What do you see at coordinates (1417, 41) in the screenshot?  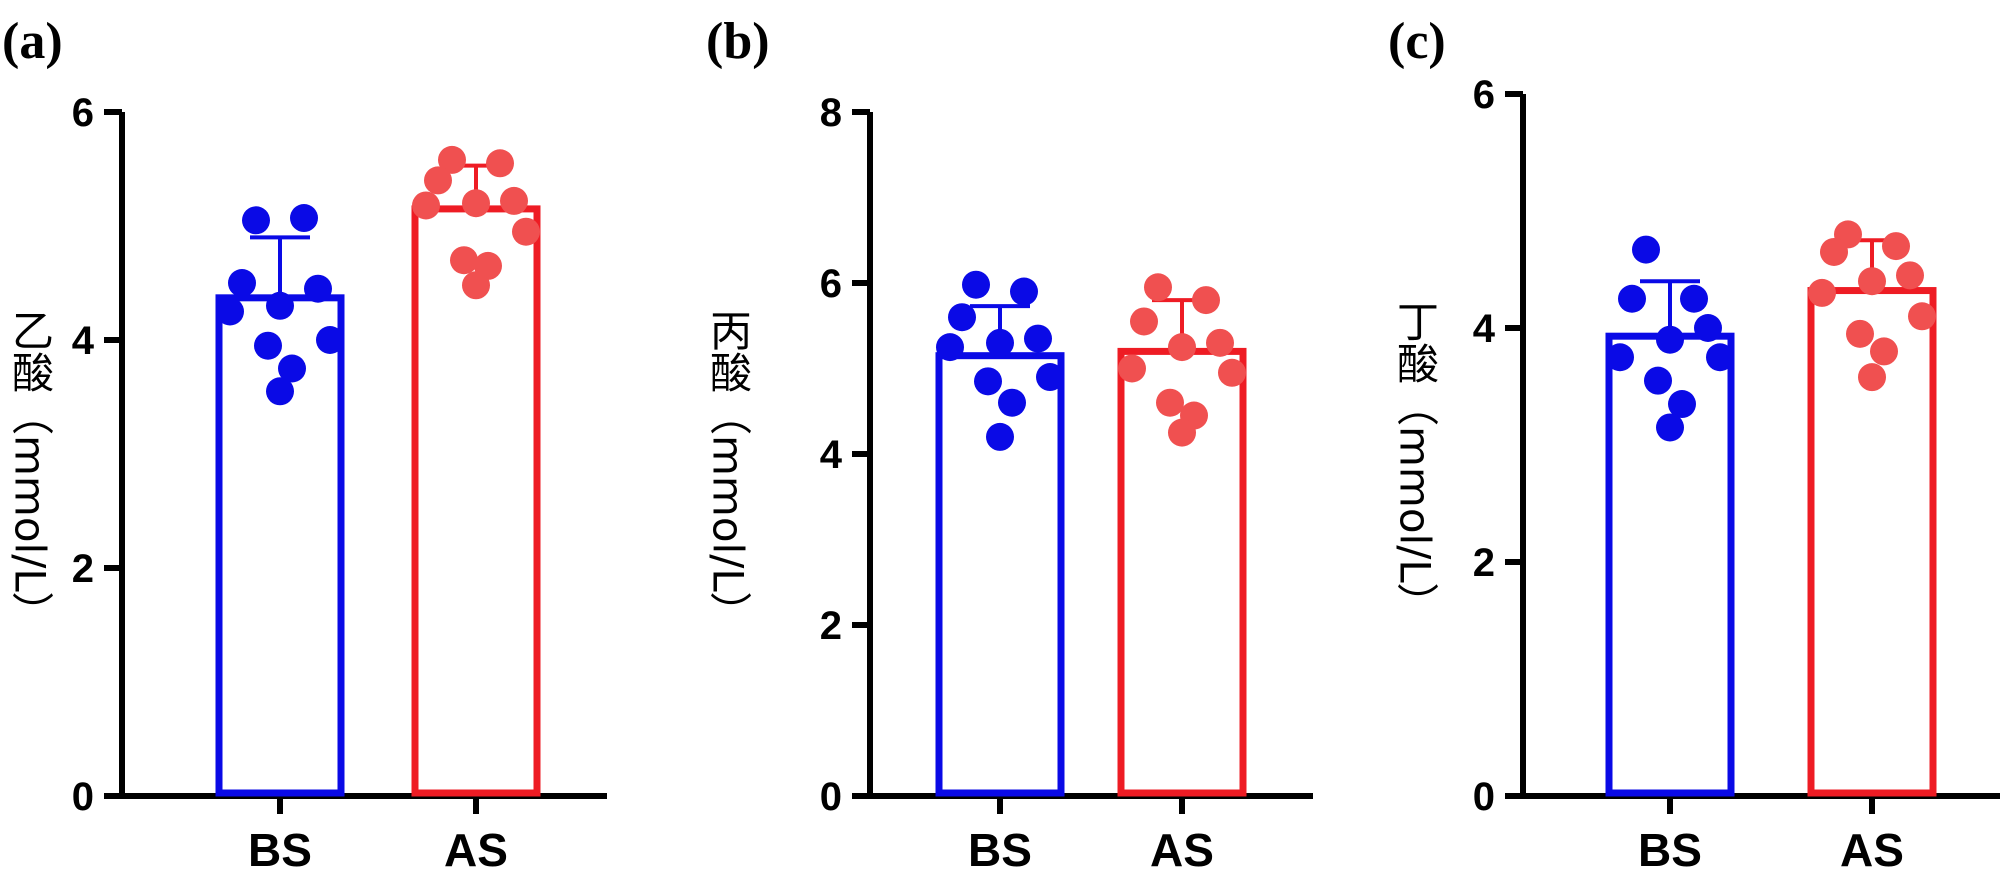 I see `panel-label: (c)` at bounding box center [1417, 41].